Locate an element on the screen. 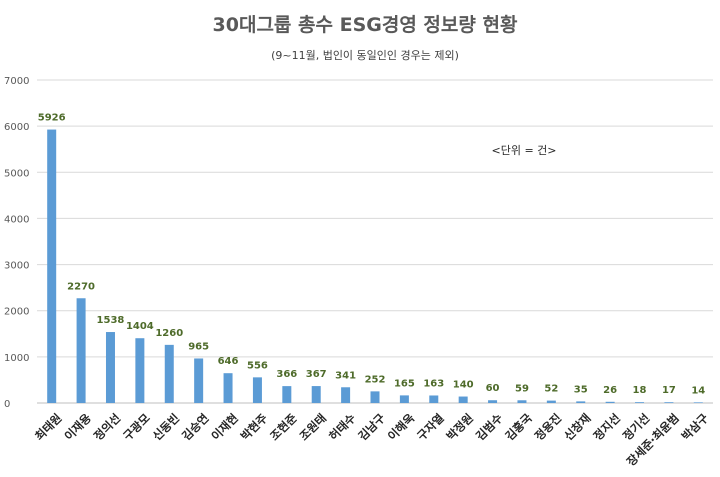 The width and height of the screenshot is (720, 477). bar-정기선 is located at coordinates (640, 402).